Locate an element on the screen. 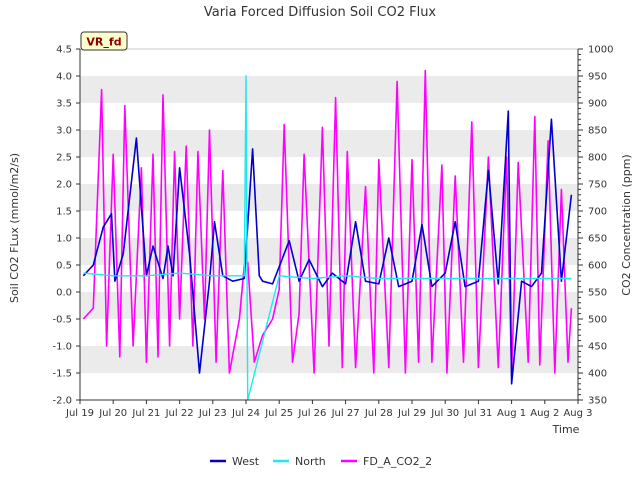  y2-tick-label: 700 is located at coordinates (597, 212).